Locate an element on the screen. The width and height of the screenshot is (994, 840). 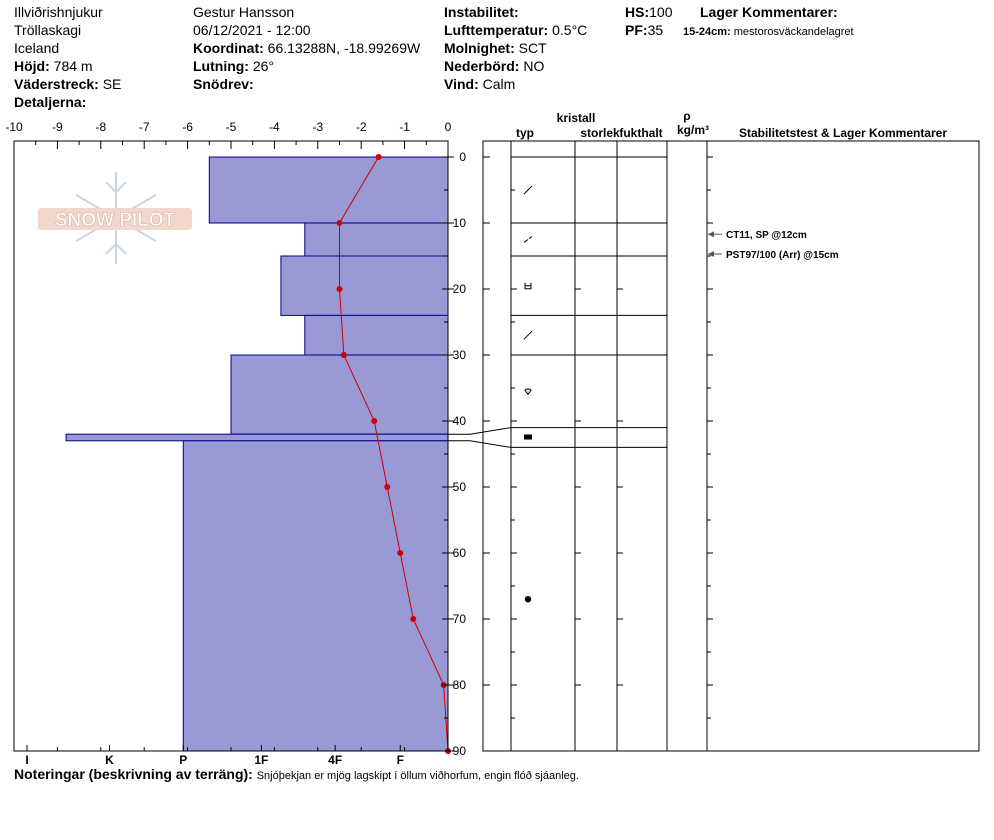
density-unit-header: kg/m³ is located at coordinates (693, 130).